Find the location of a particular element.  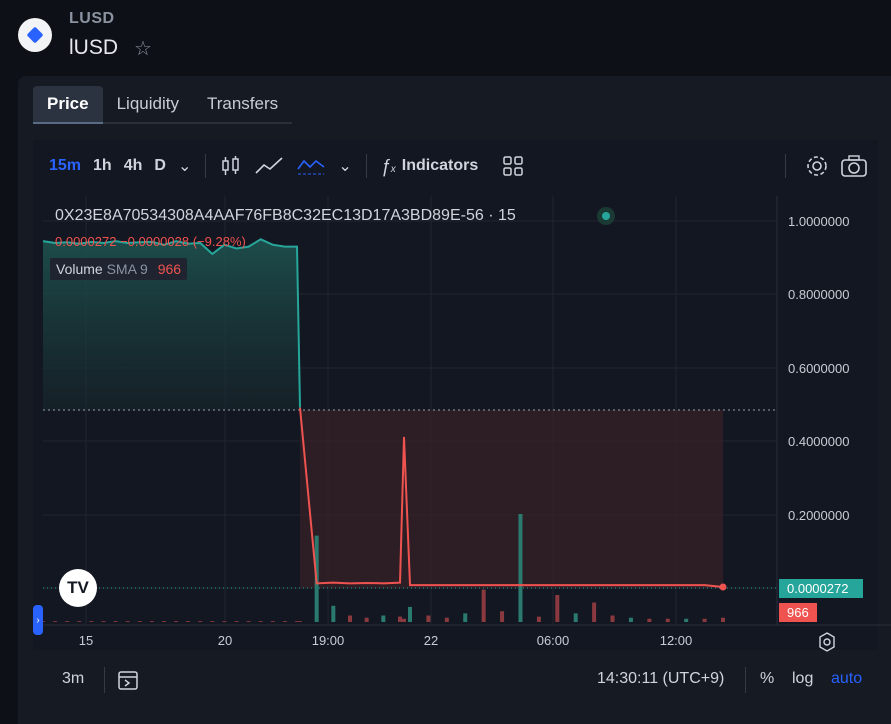

price-change-legend: 0.0000272 −0.0000028 (−9.28%) is located at coordinates (150, 241).